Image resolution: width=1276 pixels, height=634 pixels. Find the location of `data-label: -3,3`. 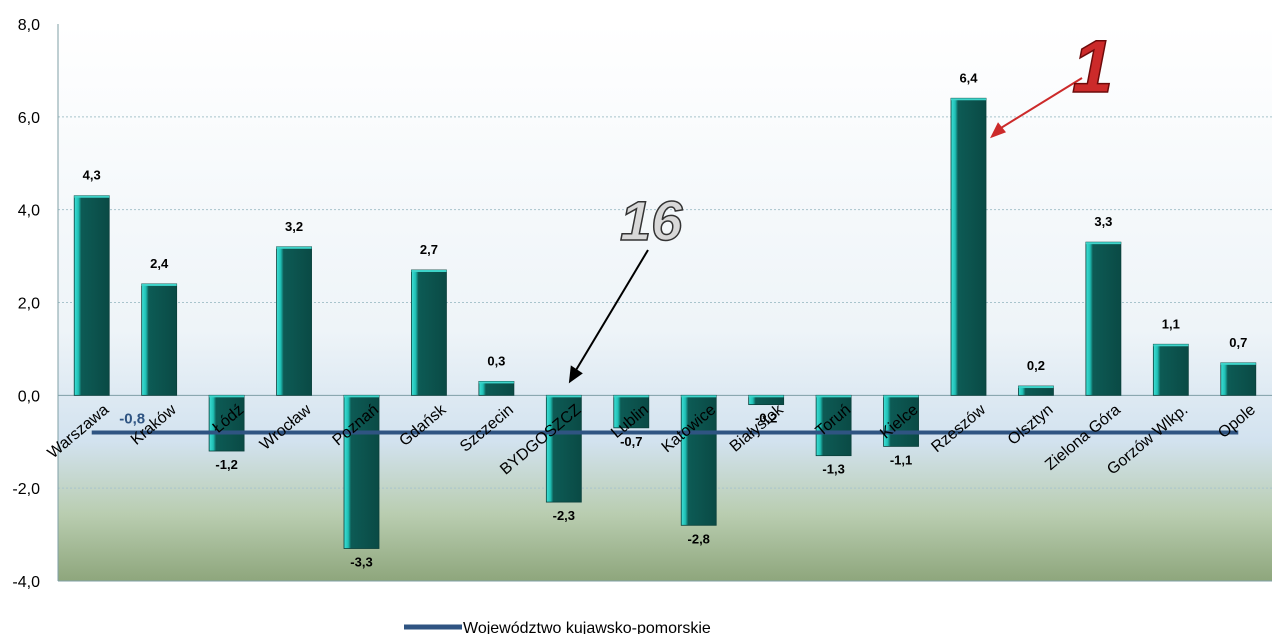

data-label: -3,3 is located at coordinates (361, 562).